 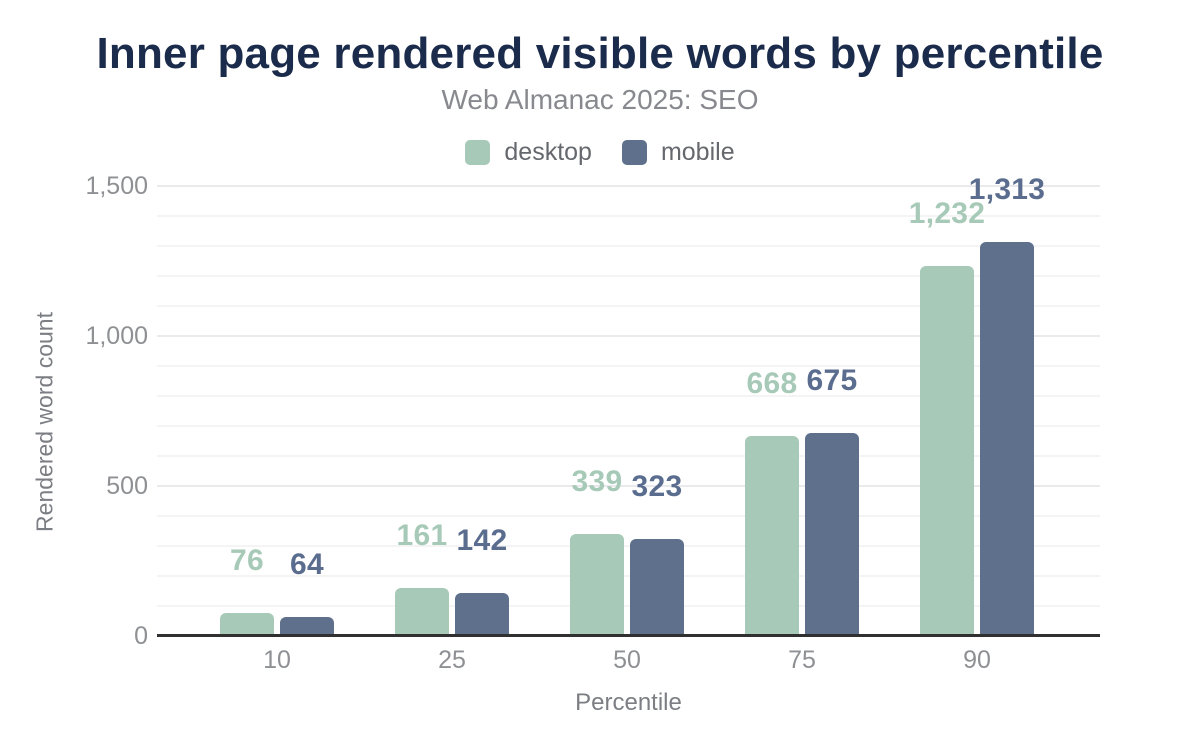 I want to click on y-tick-label: 1,000, so click(x=116, y=336).